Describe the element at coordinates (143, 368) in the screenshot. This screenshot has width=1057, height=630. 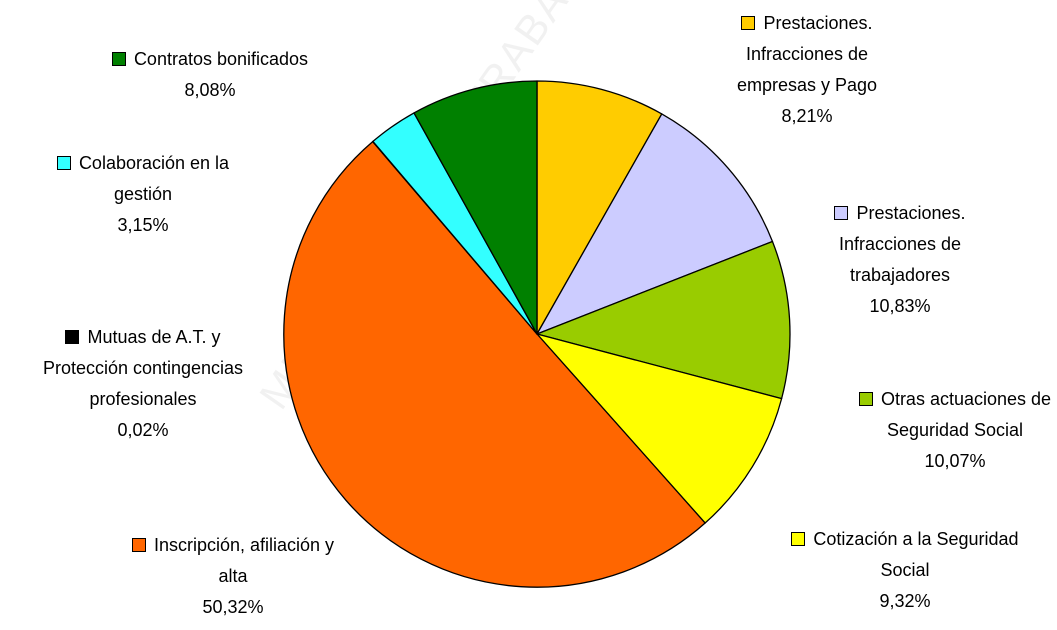
I see `slice-category-text: Protección contingencias` at that location.